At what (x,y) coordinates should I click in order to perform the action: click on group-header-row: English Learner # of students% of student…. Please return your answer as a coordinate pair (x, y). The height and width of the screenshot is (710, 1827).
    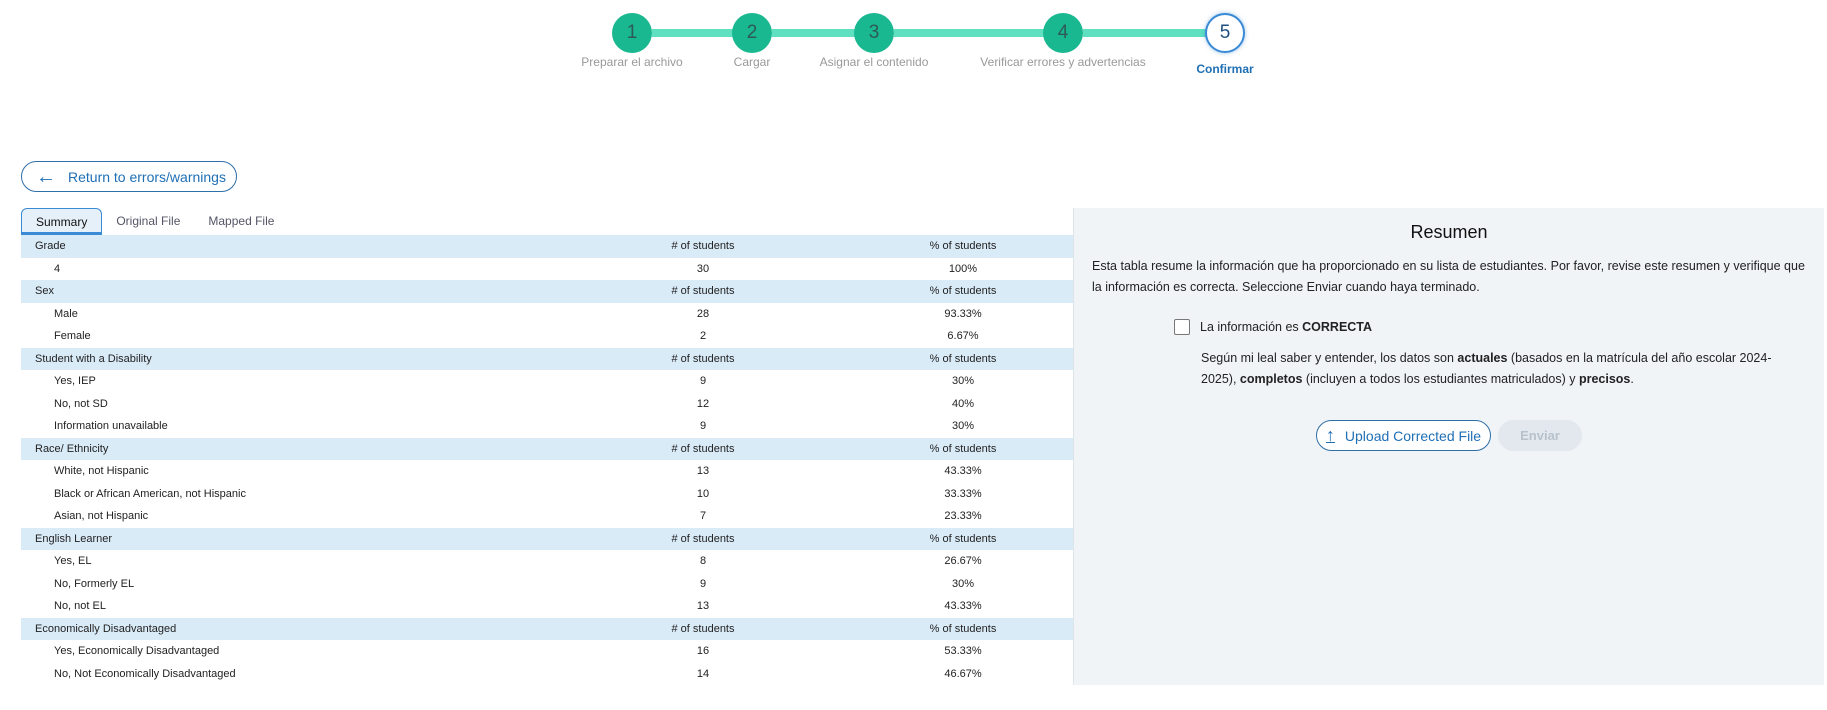
    Looking at the image, I should click on (547, 538).